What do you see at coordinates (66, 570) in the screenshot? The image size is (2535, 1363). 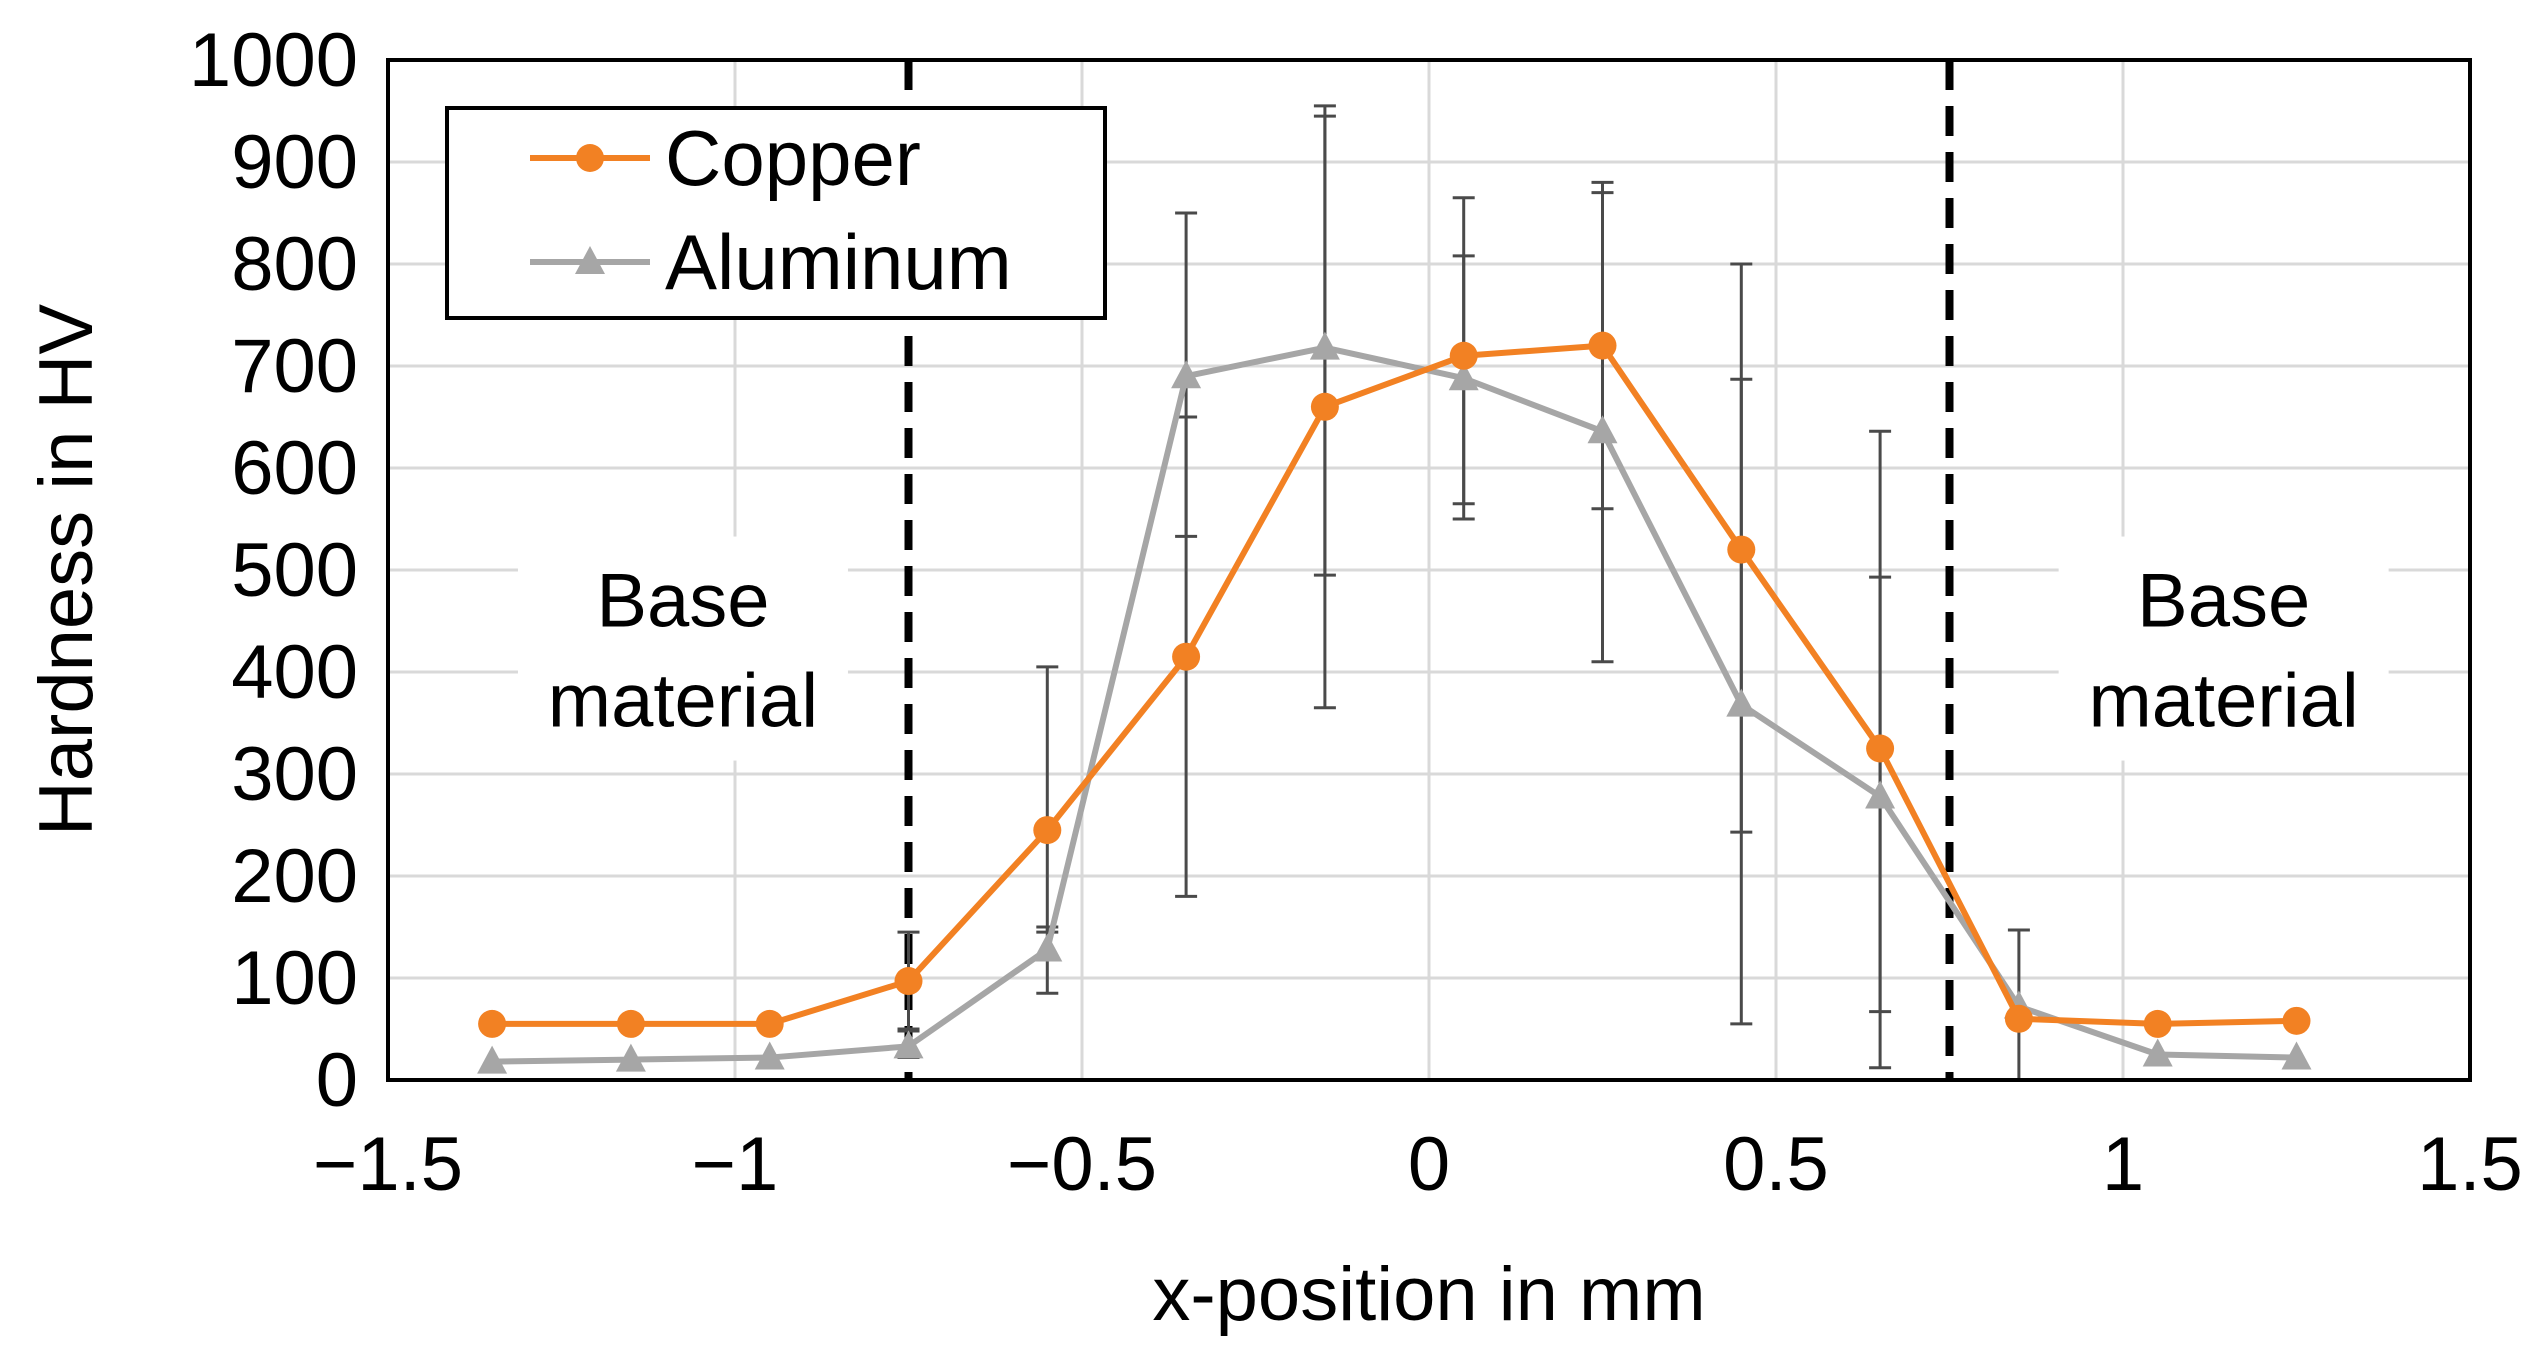 I see `y-axis-title: Hardness in HV` at bounding box center [66, 570].